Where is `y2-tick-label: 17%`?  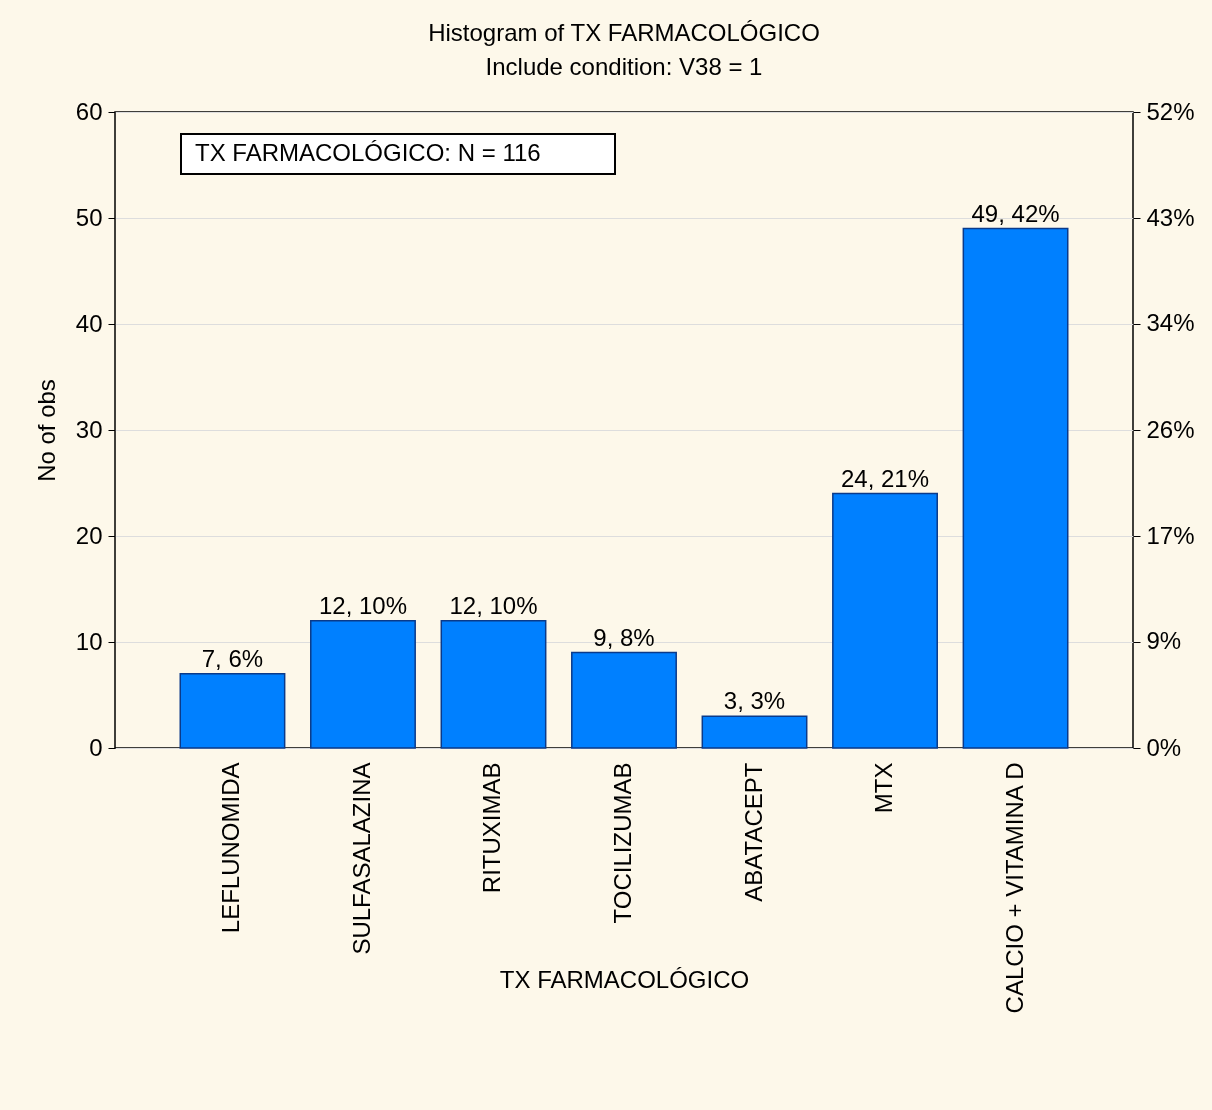
y2-tick-label: 17% is located at coordinates (1170, 535).